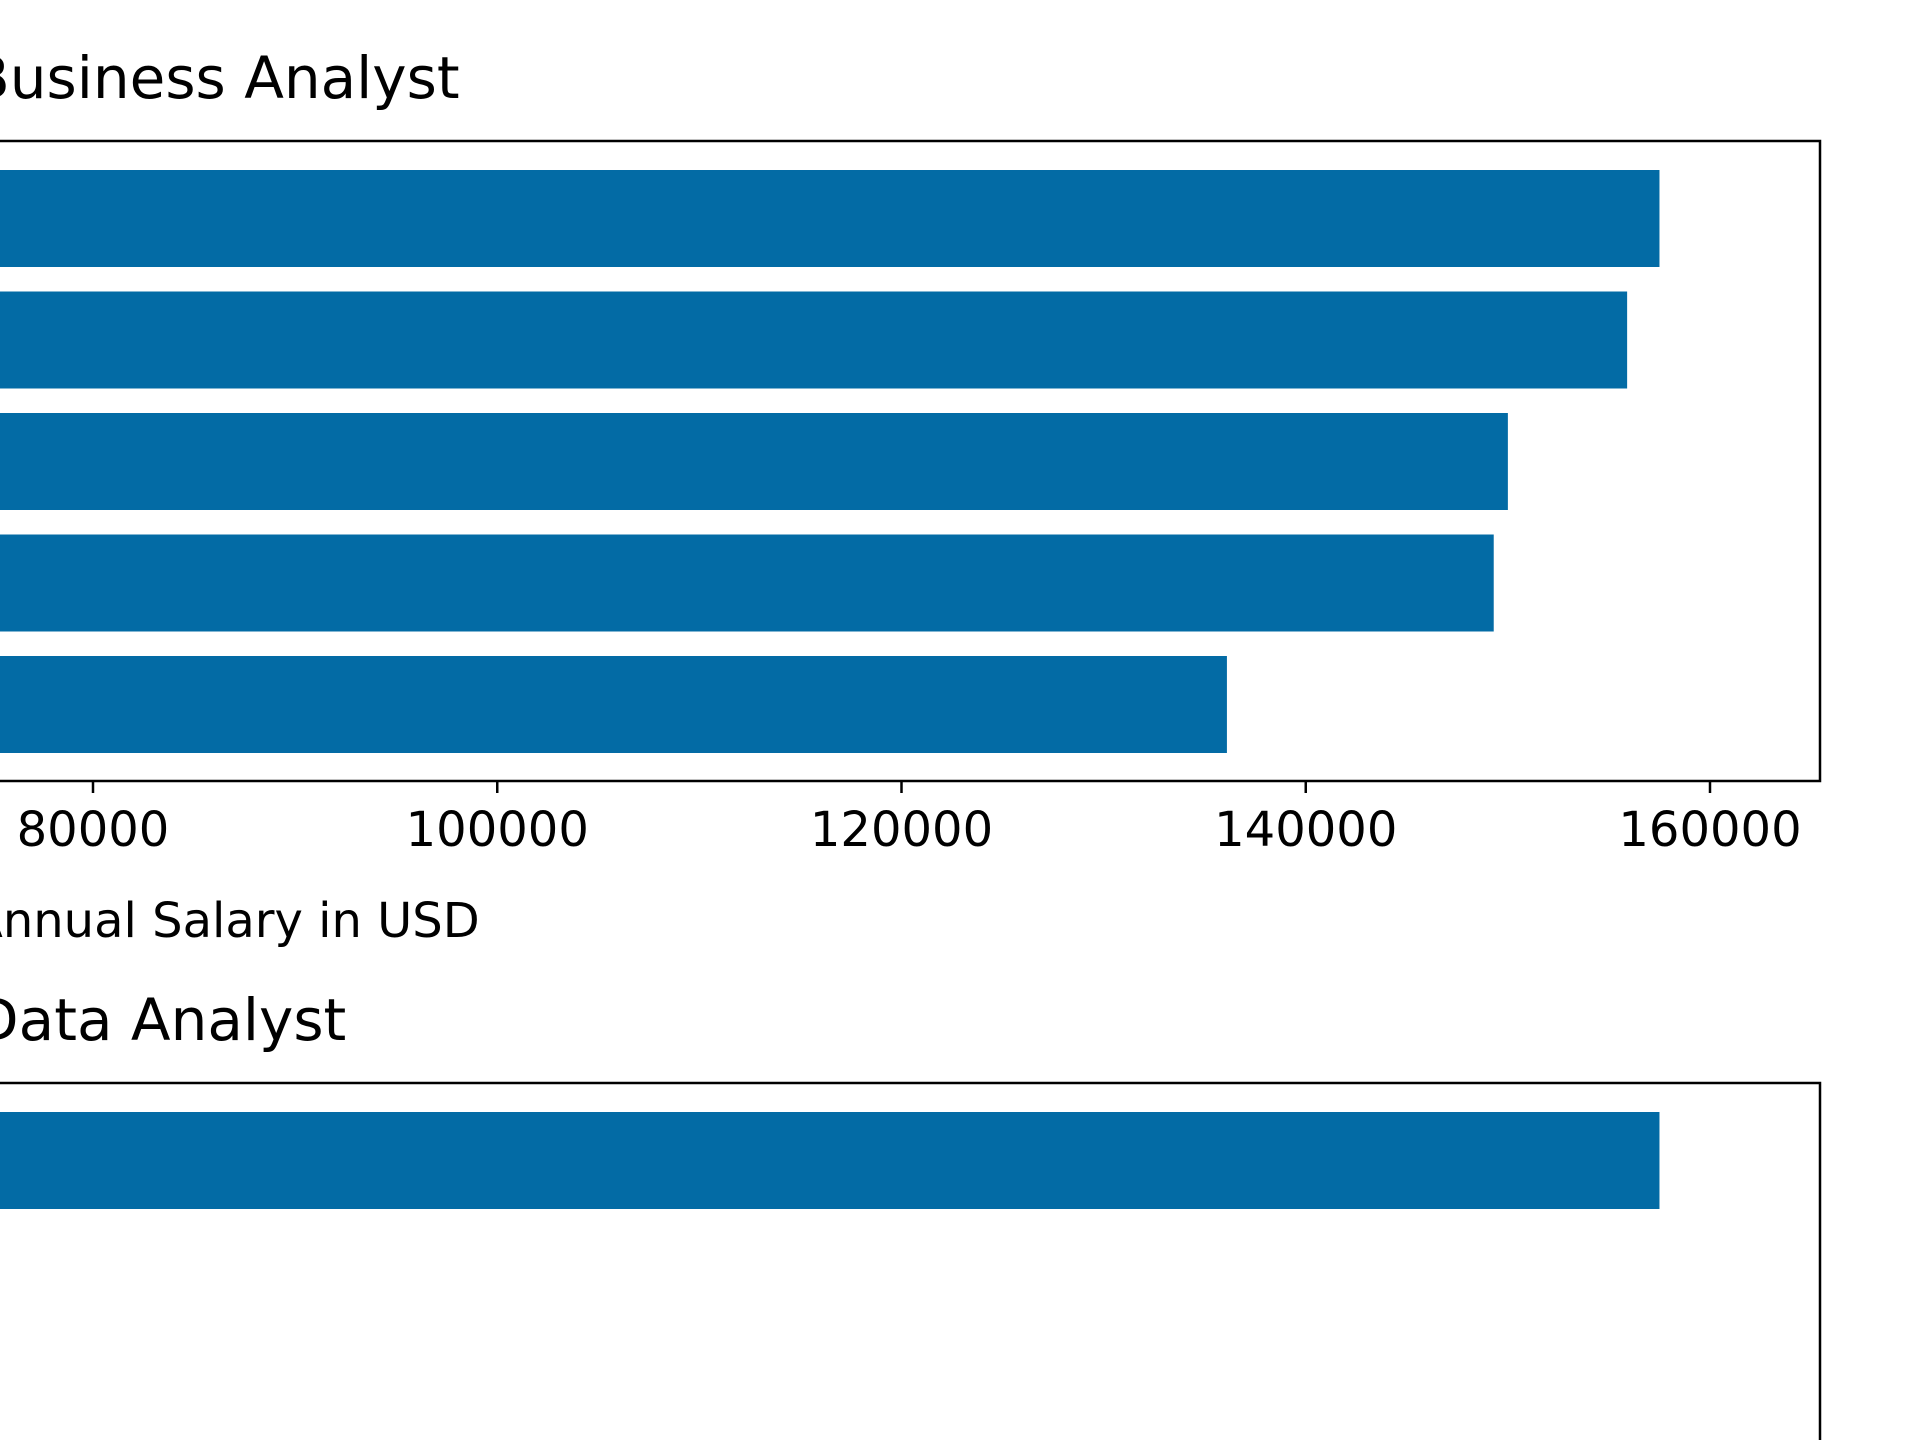 Image resolution: width=1920 pixels, height=1440 pixels. I want to click on business-analyst-title: Business Analyst, so click(230, 78).